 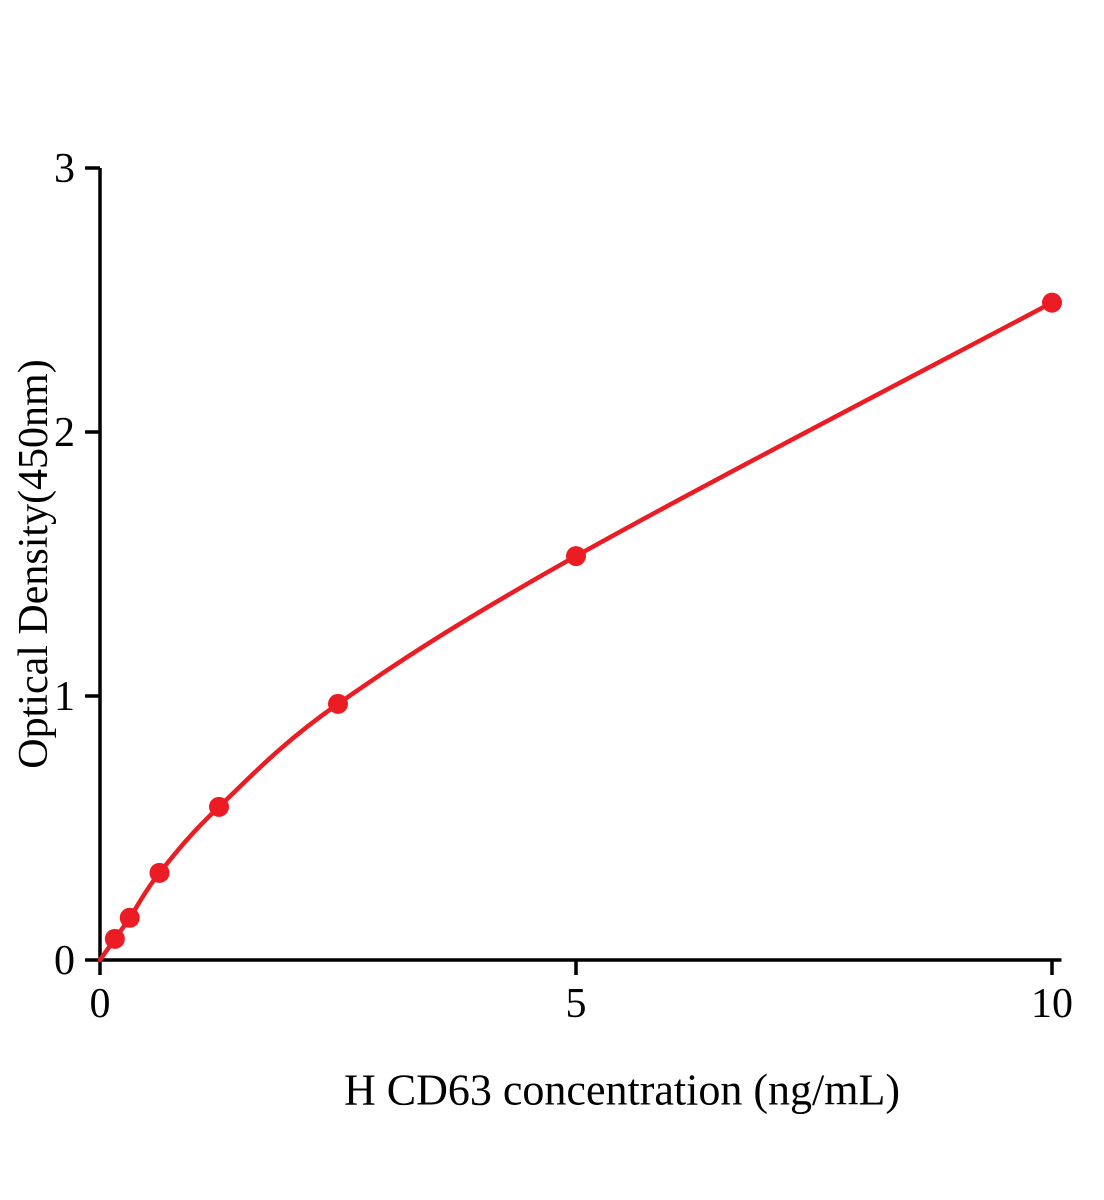 What do you see at coordinates (34, 564) in the screenshot?
I see `y-axis-title: Optical Density(450nm)` at bounding box center [34, 564].